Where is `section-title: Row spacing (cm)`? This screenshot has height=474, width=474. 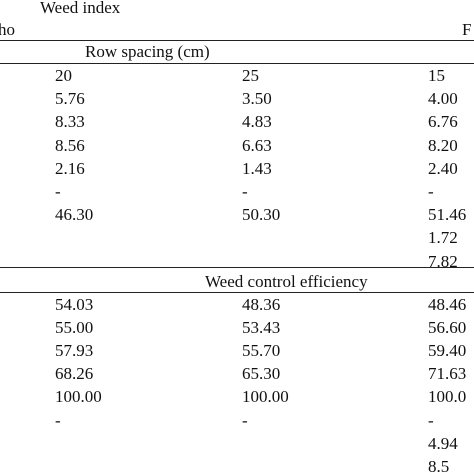
section-title: Row spacing (cm) is located at coordinates (147, 51).